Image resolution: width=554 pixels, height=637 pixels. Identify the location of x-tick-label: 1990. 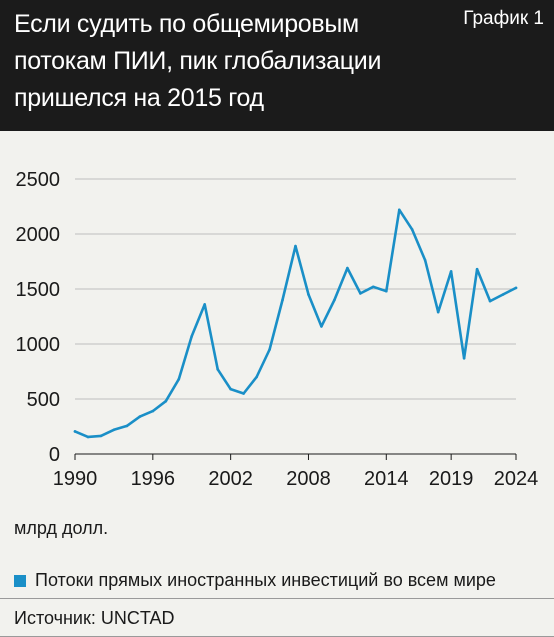
(75, 479).